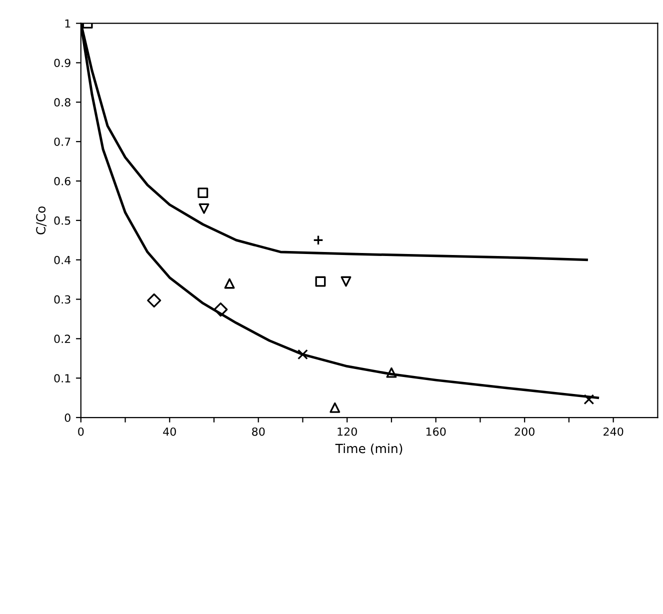 This screenshot has height=614, width=663. I want to click on y-axis-title: C/Co, so click(41, 220).